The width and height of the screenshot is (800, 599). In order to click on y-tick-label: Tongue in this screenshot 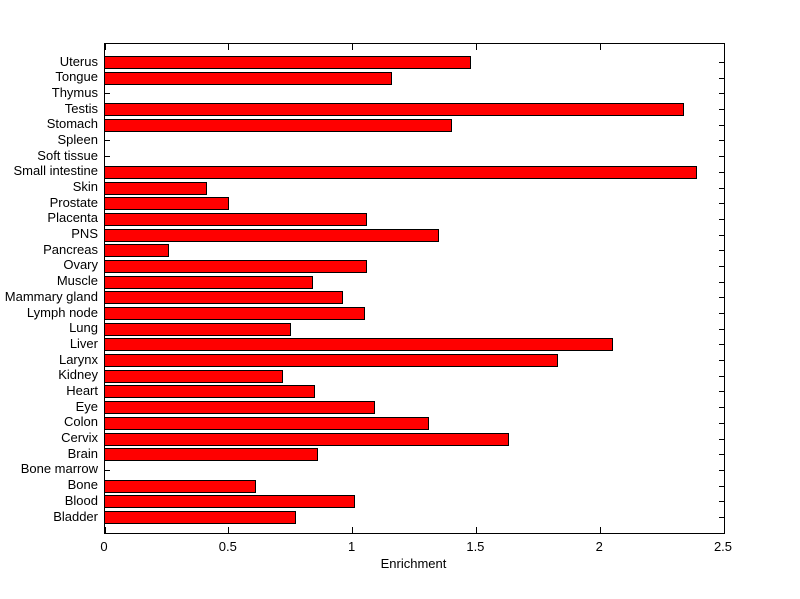, I will do `click(76, 77)`.